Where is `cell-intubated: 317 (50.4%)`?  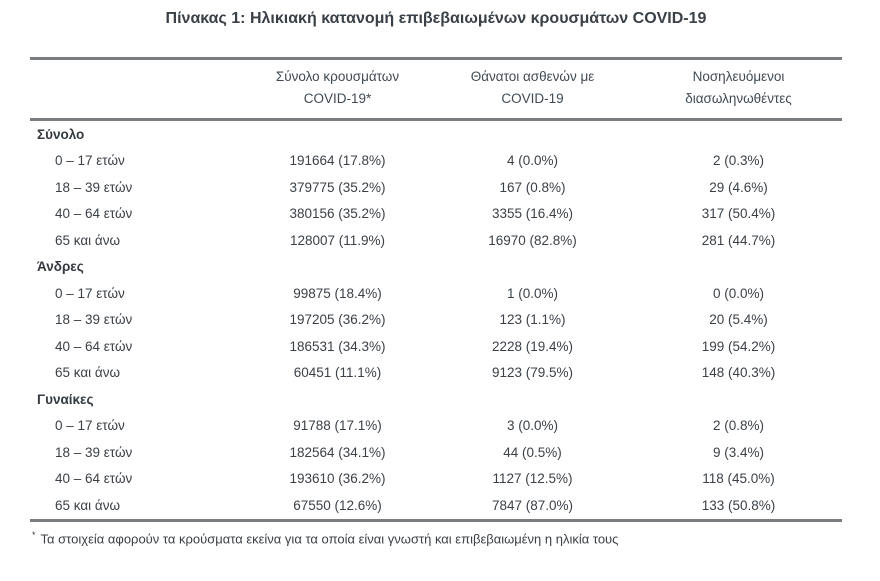
cell-intubated: 317 (50.4%) is located at coordinates (738, 214).